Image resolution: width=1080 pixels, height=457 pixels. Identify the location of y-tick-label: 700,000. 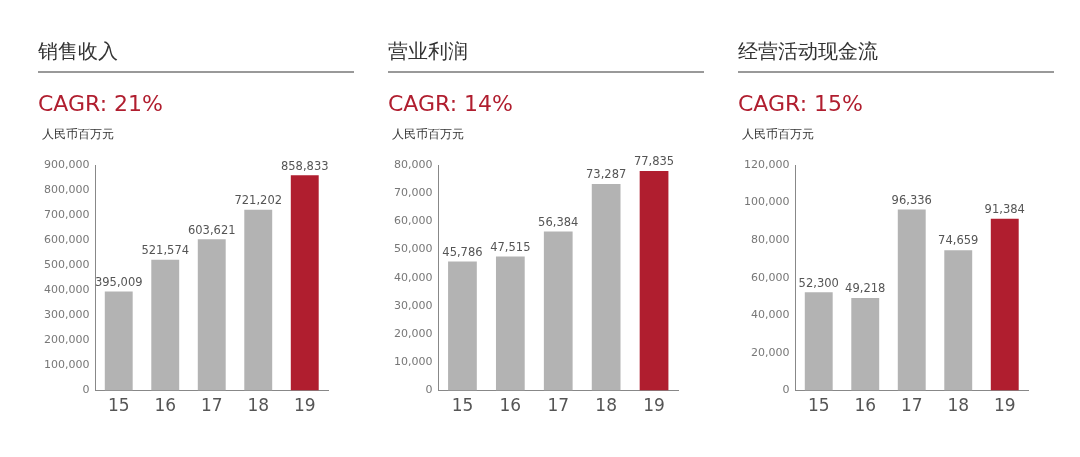
(66, 214).